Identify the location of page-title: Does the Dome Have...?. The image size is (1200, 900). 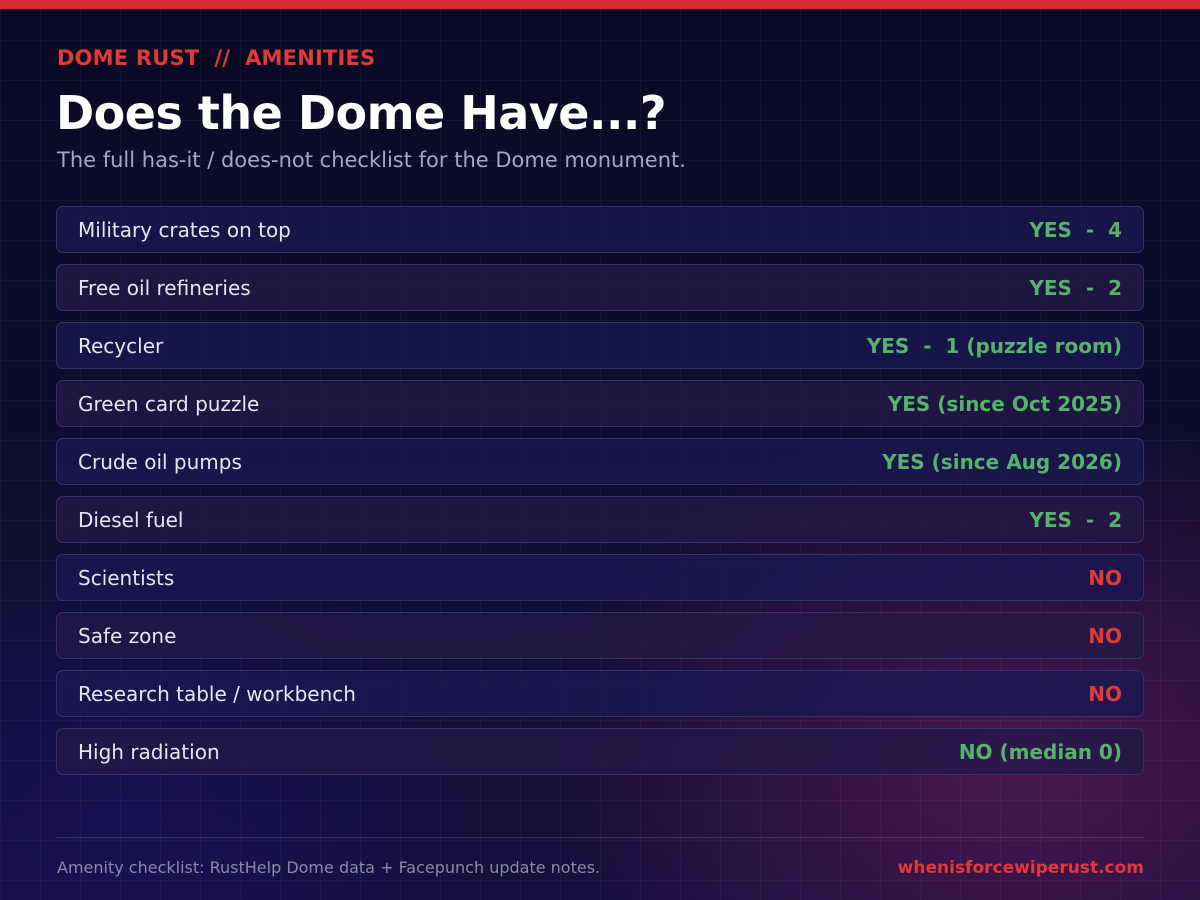
(361, 113).